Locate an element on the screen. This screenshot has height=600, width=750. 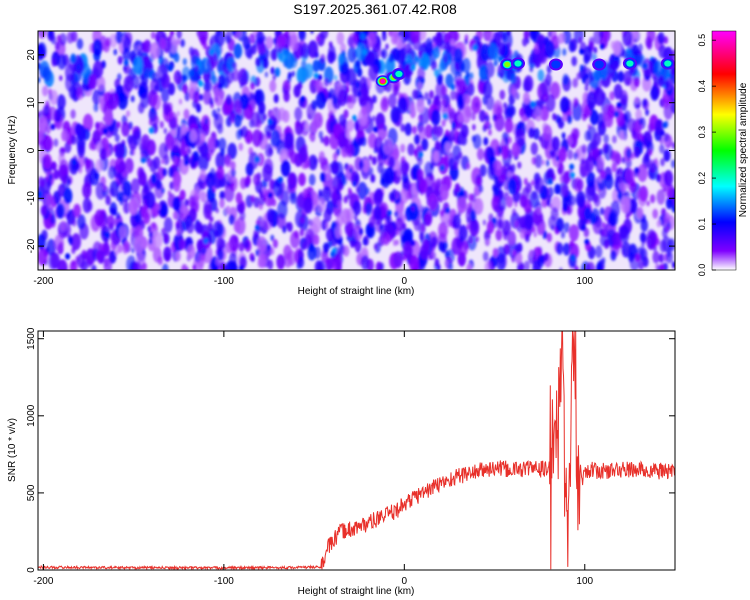
x-tick-label: 0 is located at coordinates (405, 281).